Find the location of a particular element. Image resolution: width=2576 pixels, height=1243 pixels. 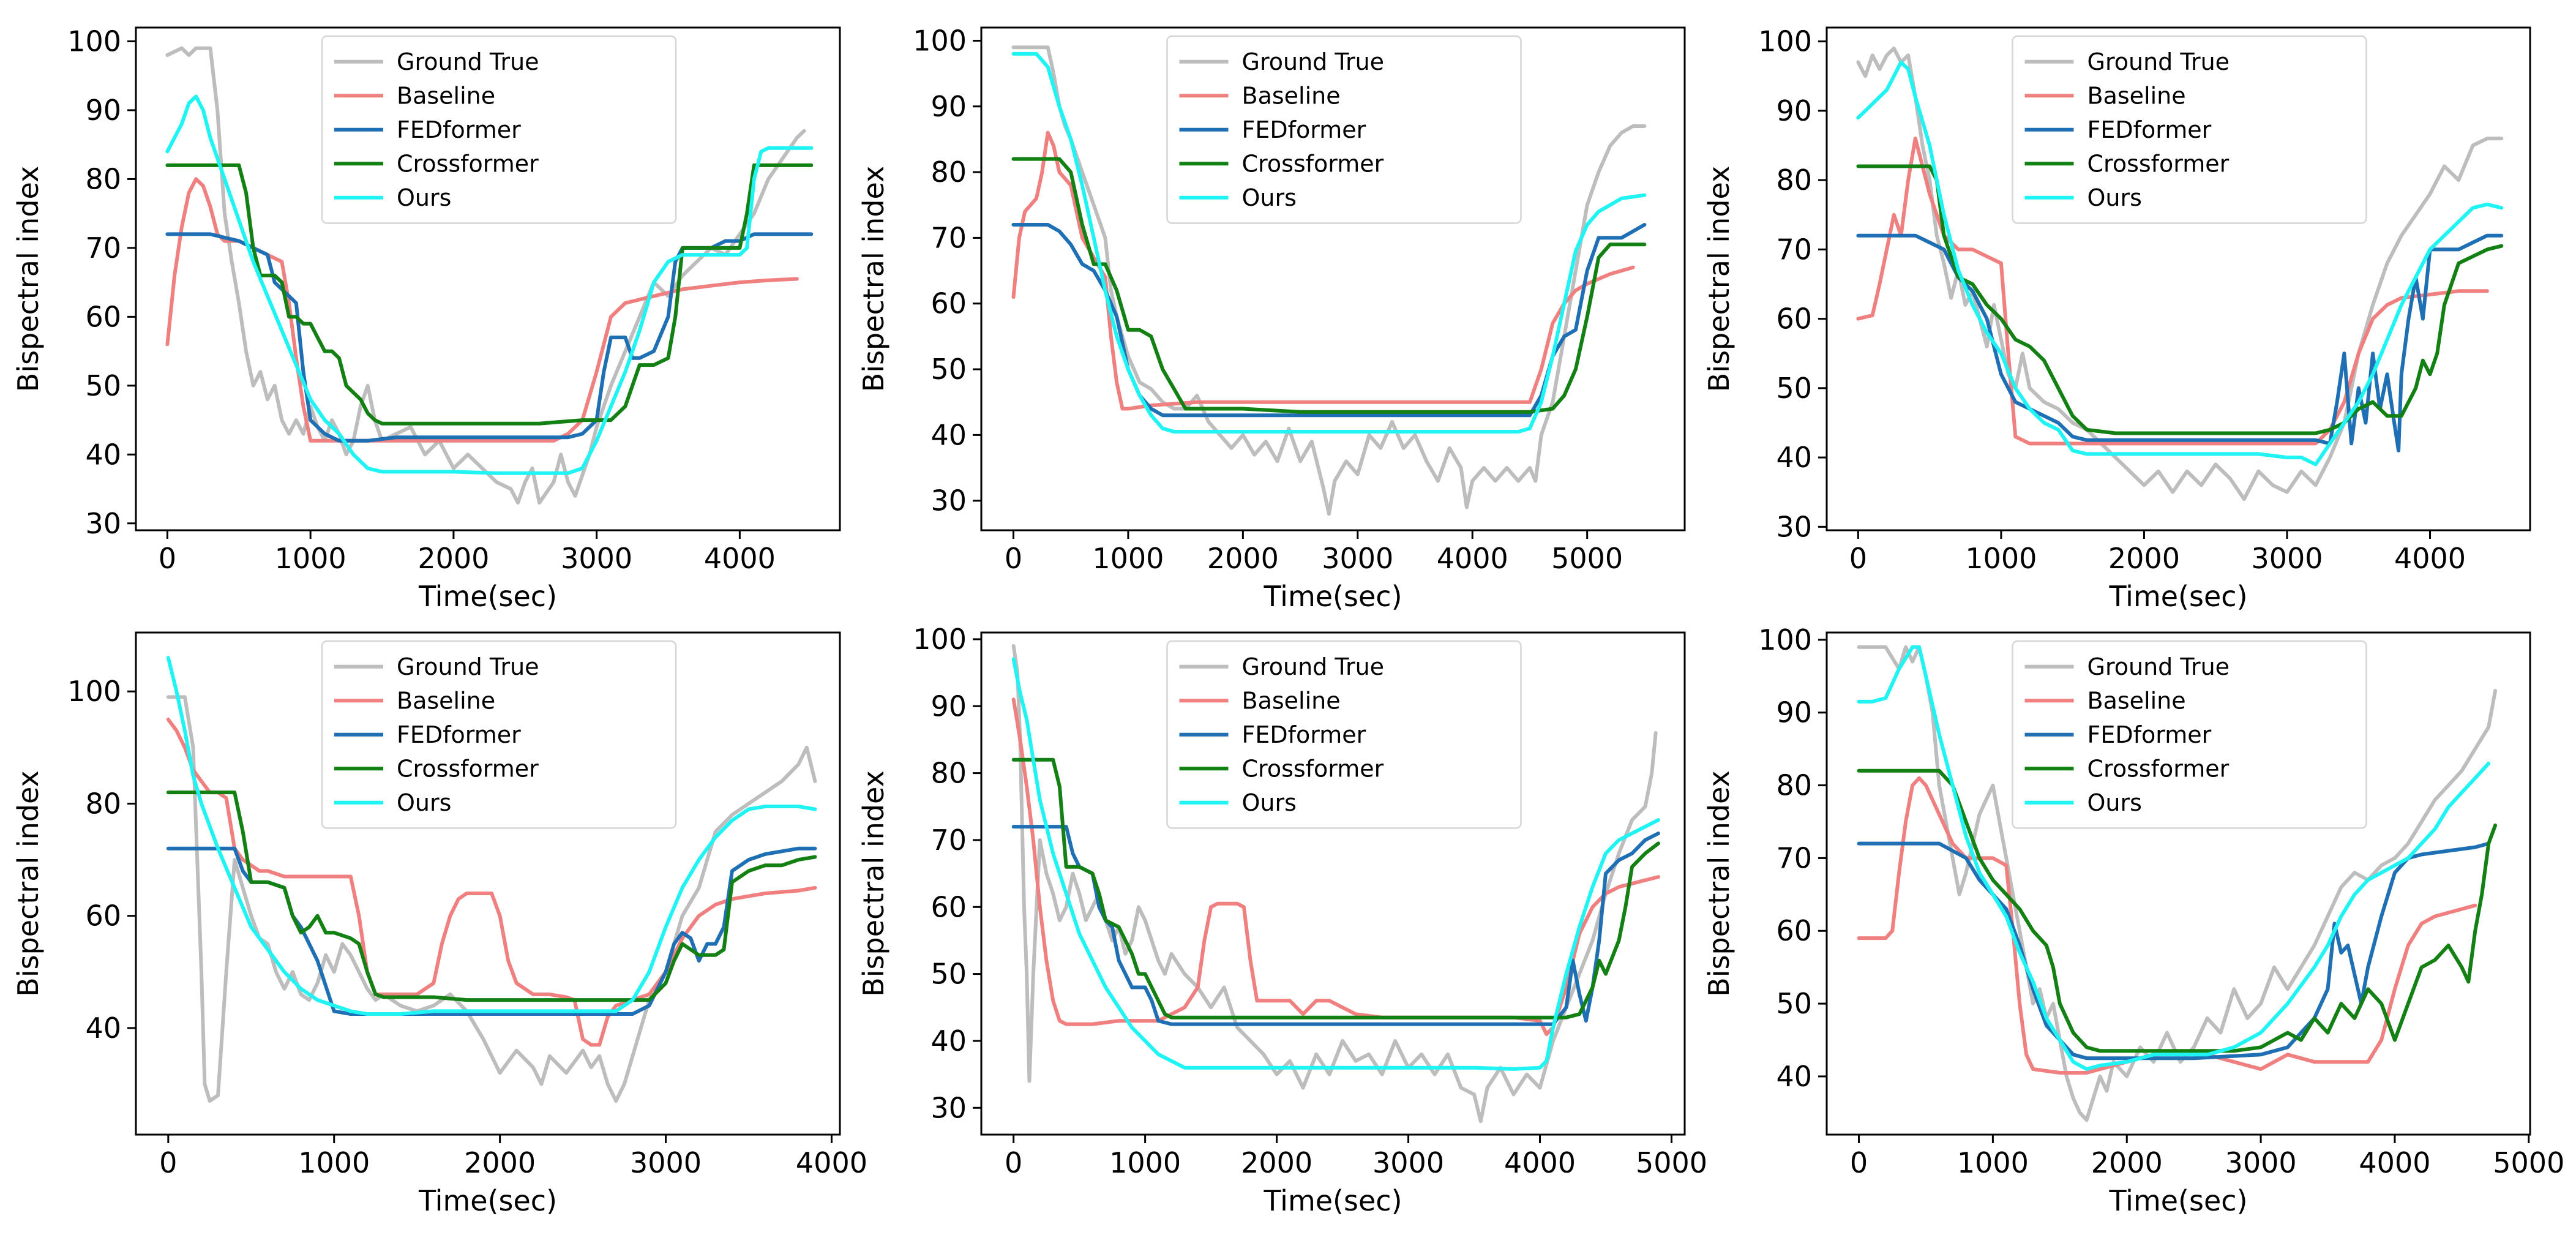

legend-label: FEDformer is located at coordinates (2149, 734).